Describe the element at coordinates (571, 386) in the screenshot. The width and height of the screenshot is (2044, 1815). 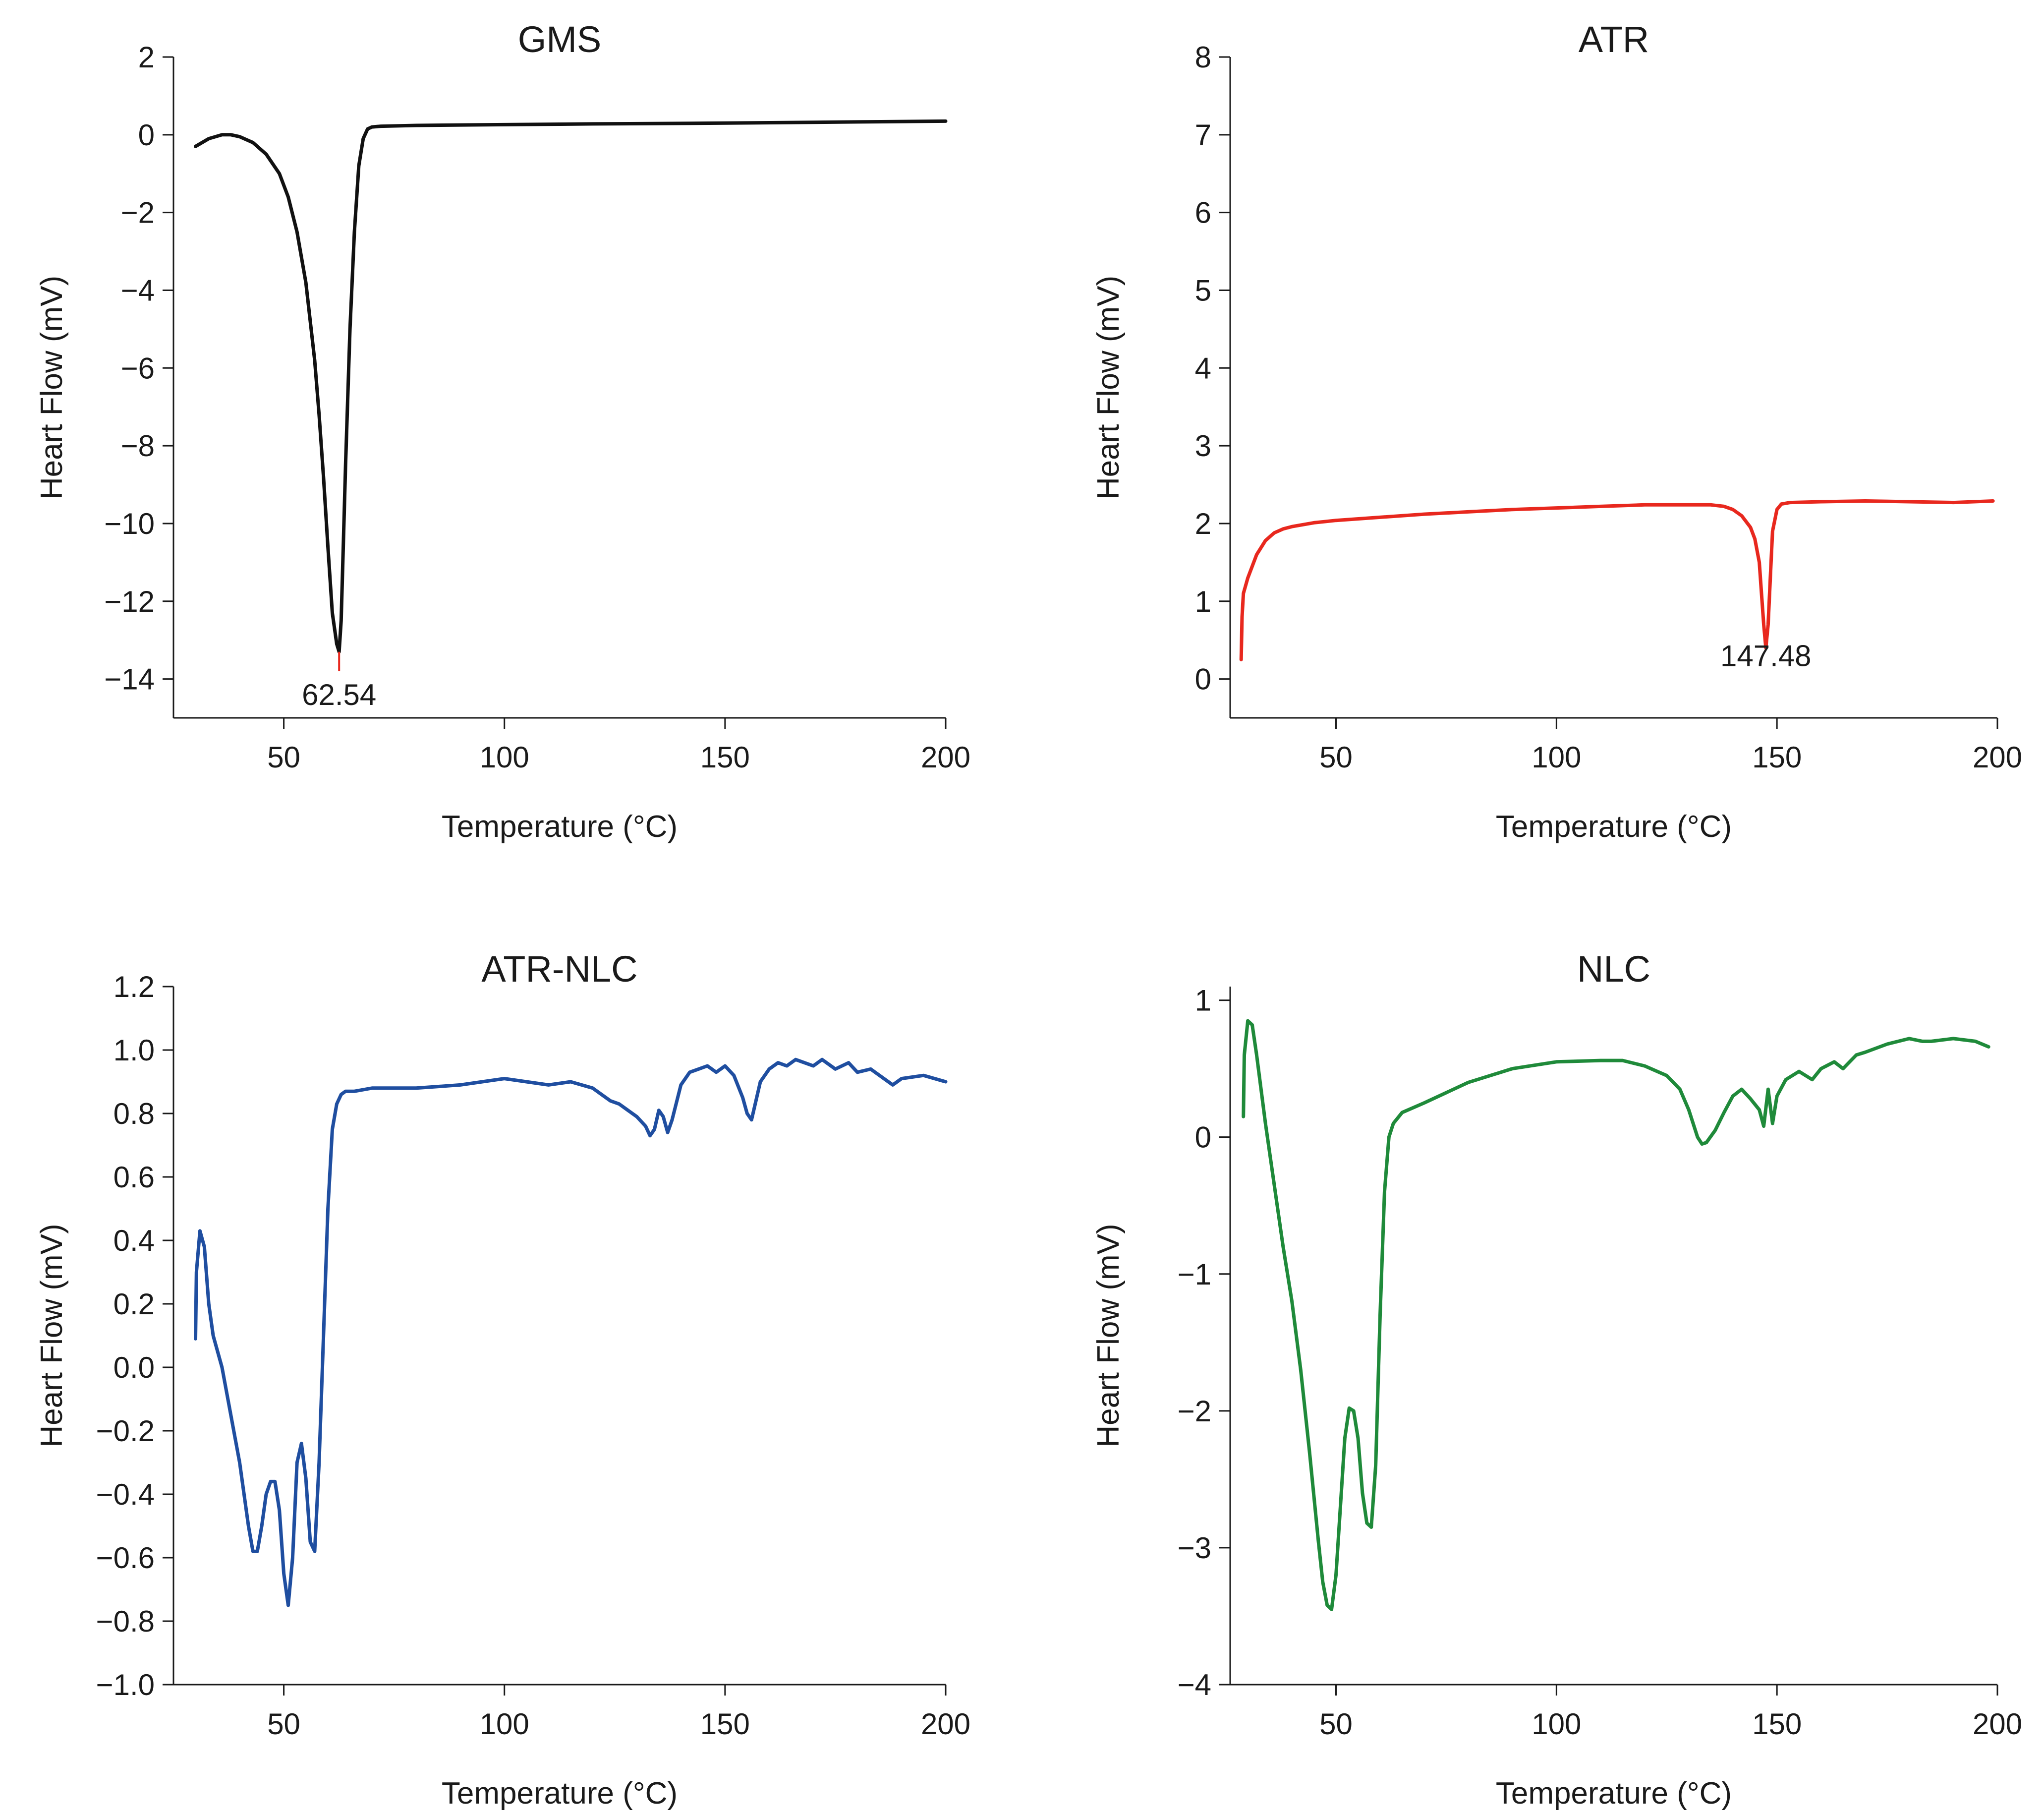
I see `series-line-gms` at that location.